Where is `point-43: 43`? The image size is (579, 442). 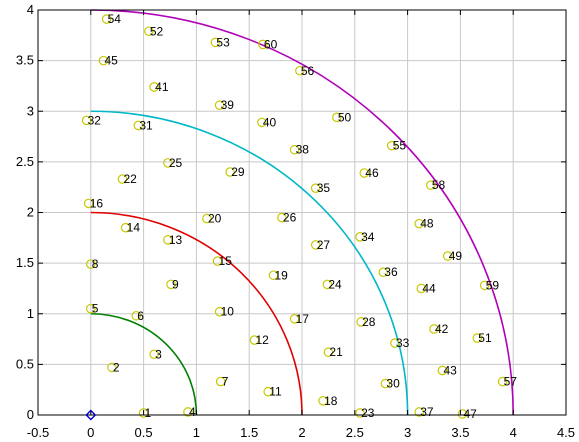 point-43: 43 is located at coordinates (447, 370).